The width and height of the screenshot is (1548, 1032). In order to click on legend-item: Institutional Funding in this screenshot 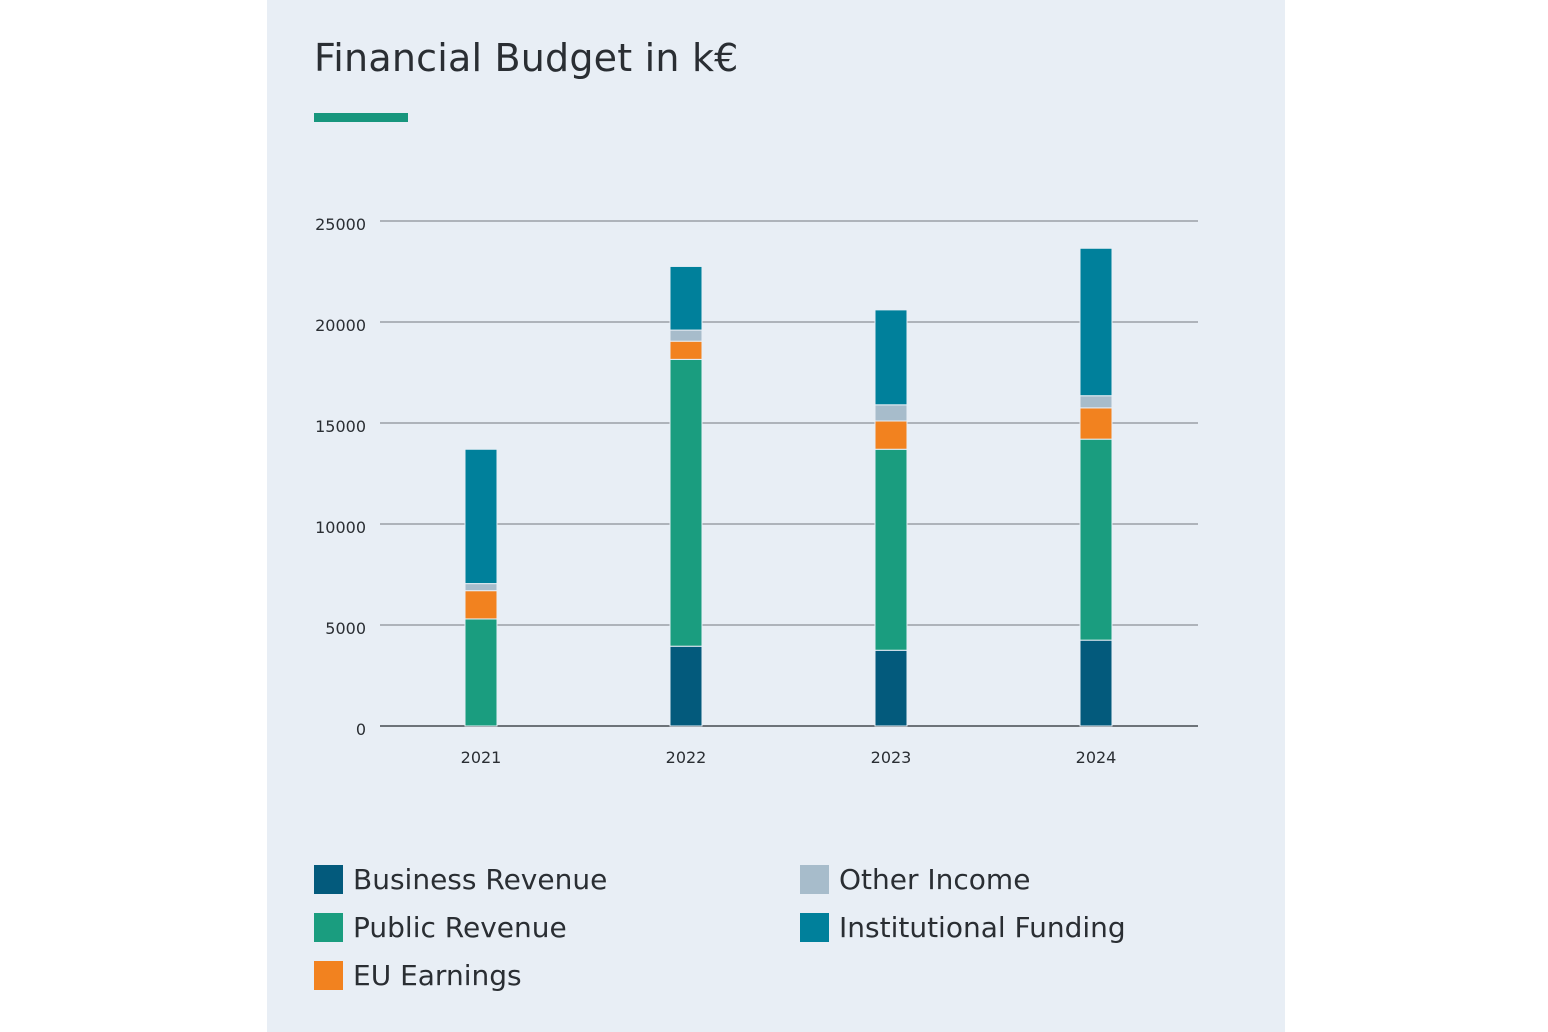, I will do `click(963, 927)`.